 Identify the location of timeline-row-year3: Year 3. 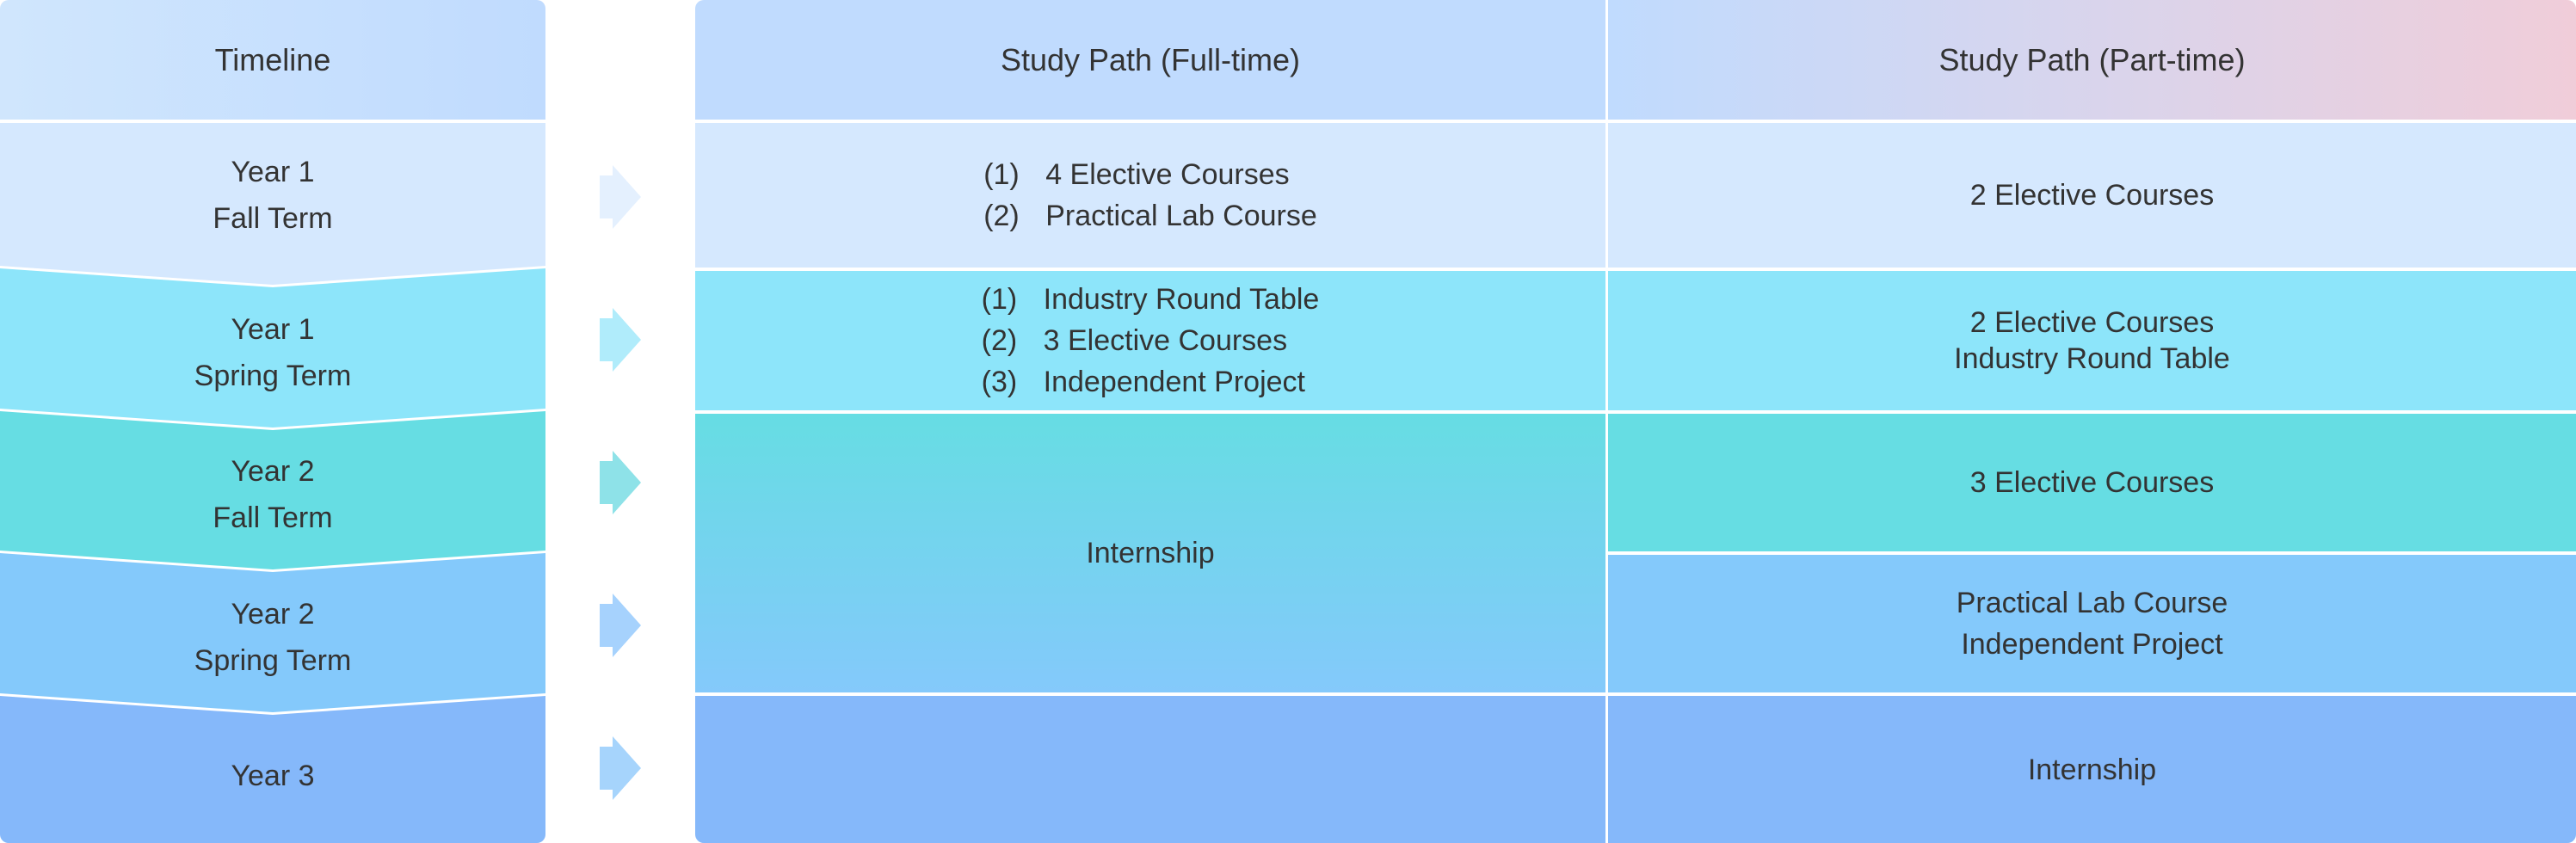
(272, 769).